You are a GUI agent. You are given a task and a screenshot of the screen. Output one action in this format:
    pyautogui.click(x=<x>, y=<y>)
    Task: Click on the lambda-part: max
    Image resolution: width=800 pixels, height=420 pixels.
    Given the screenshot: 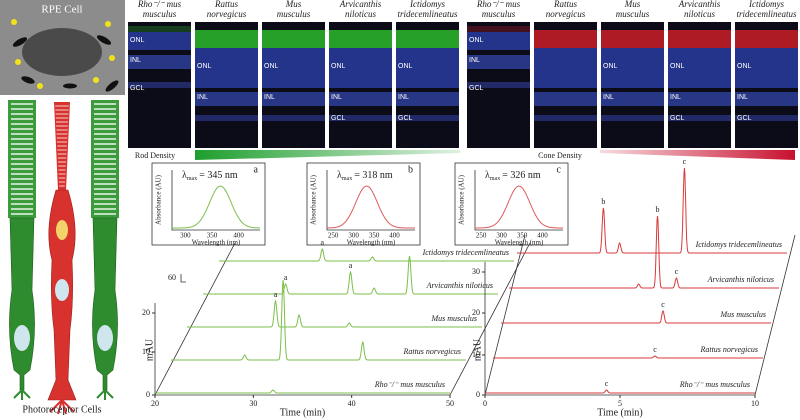 What is the action you would take?
    pyautogui.click(x=495, y=179)
    